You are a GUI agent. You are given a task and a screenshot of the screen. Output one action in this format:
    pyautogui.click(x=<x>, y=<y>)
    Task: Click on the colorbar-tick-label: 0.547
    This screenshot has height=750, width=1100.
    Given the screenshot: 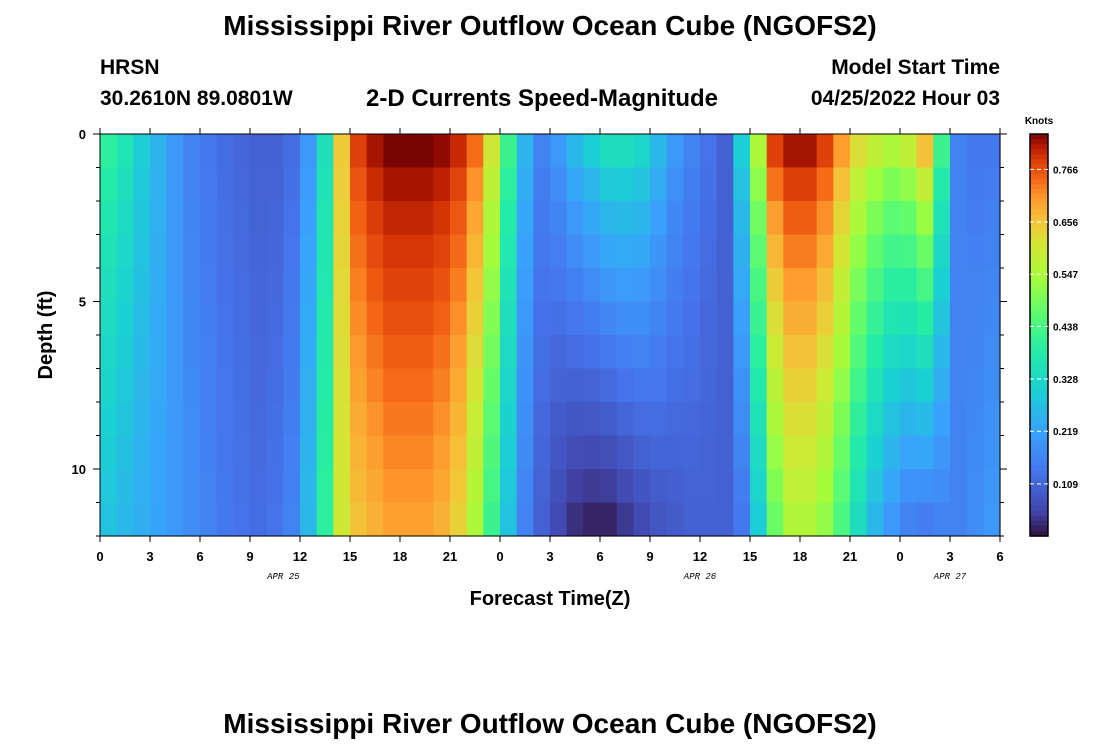 What is the action you would take?
    pyautogui.click(x=1065, y=275)
    